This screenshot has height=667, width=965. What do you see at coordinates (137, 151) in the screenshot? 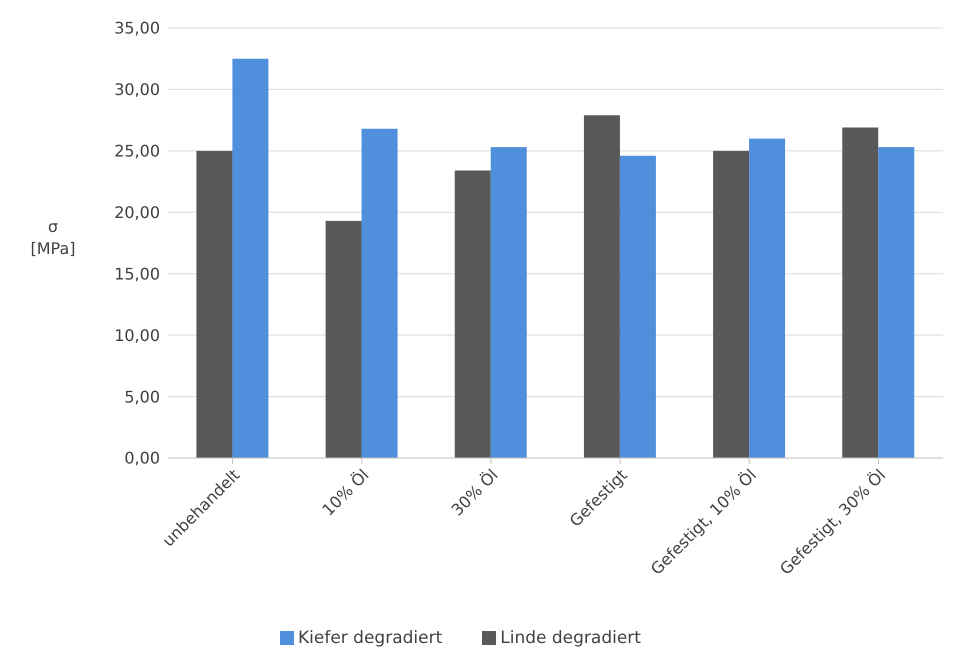
I see `y-tick-label: 25,00` at bounding box center [137, 151].